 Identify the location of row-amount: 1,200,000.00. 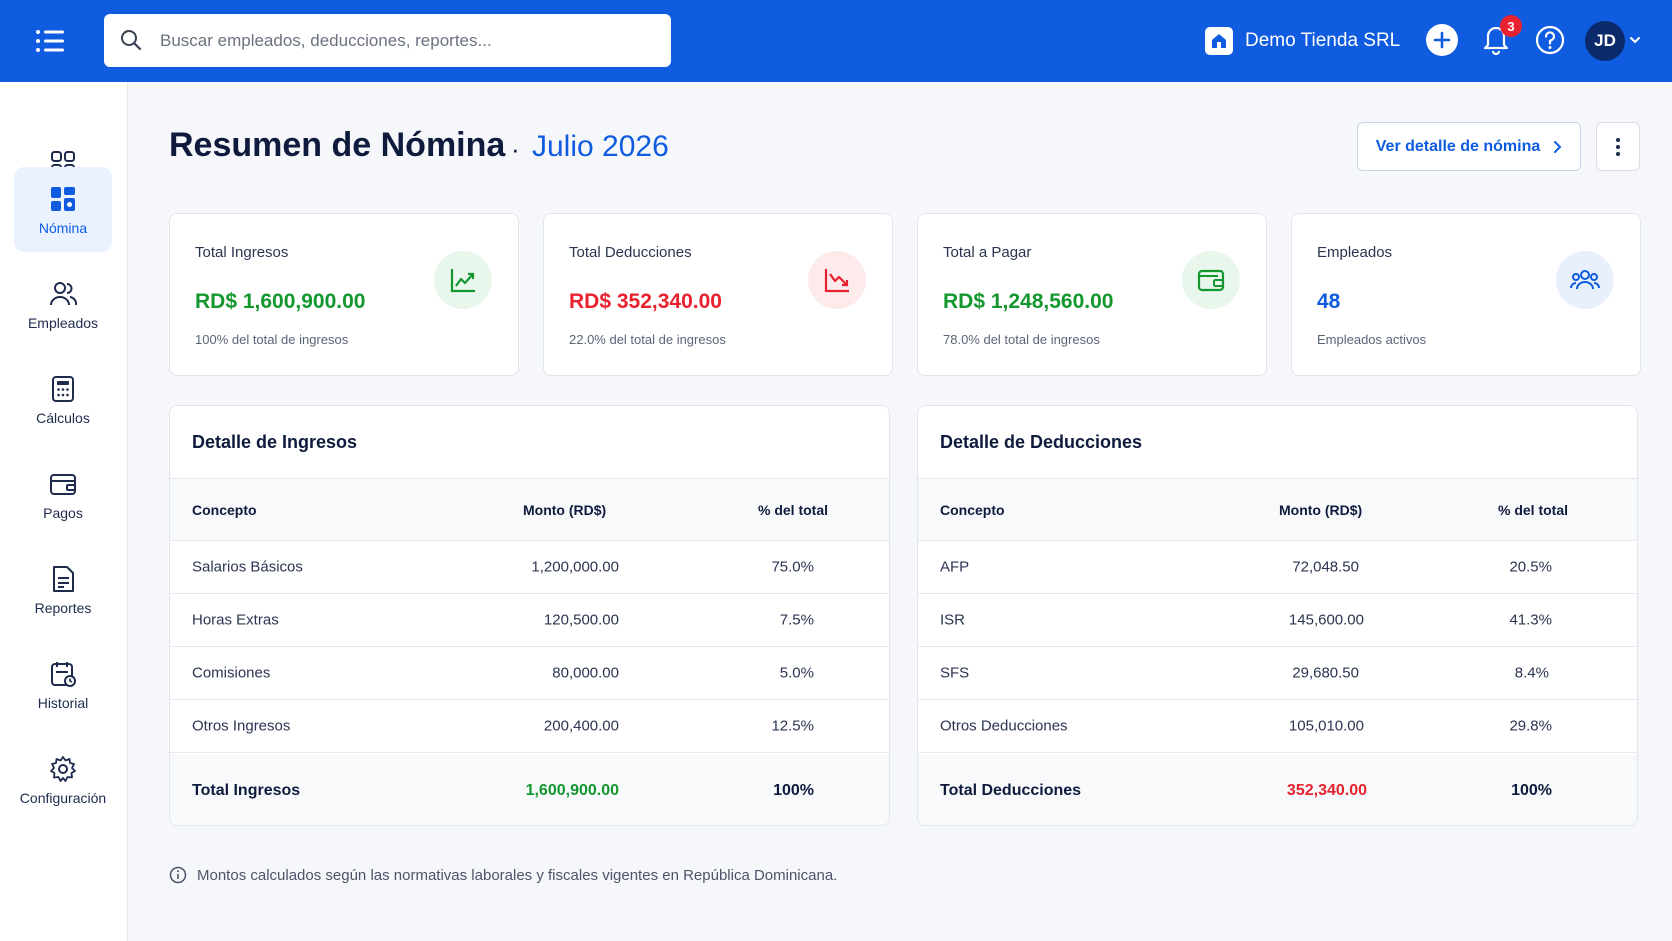
(575, 567).